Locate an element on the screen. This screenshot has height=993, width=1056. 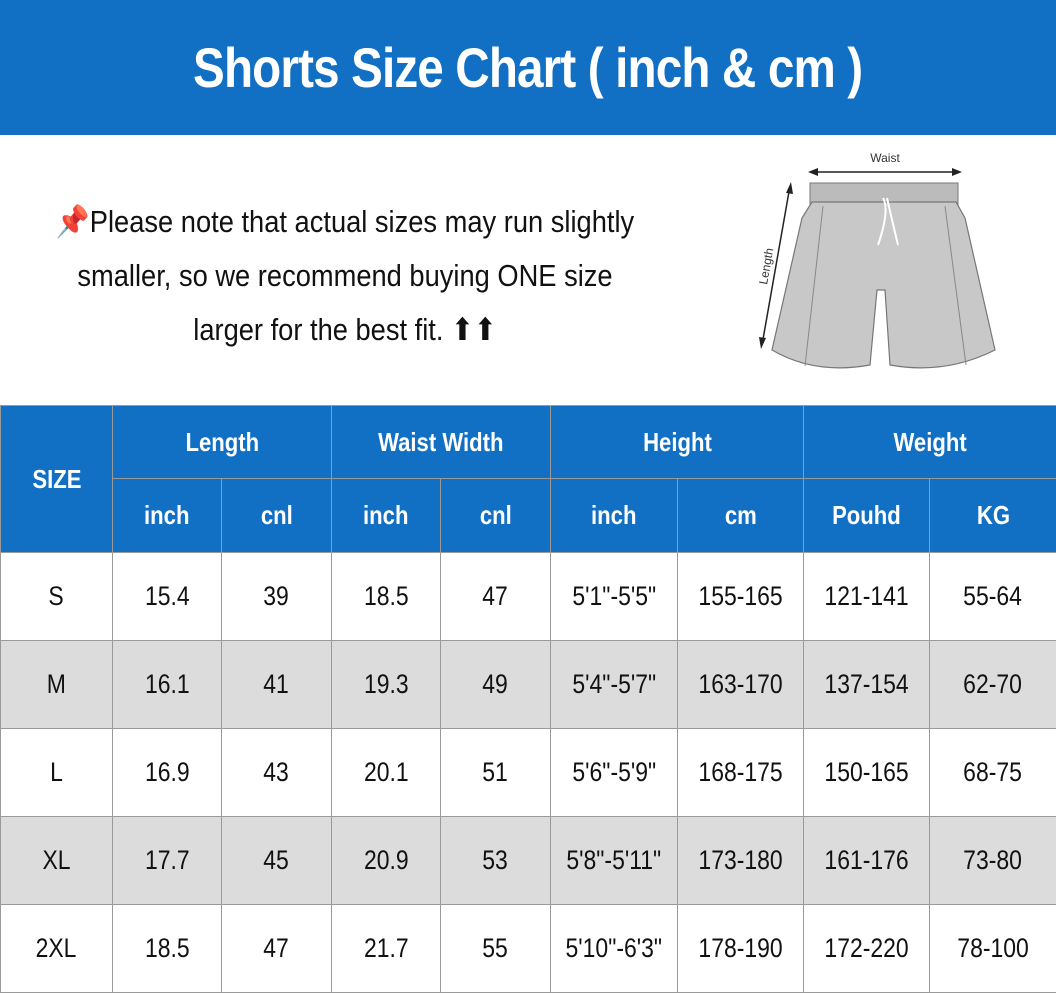
table-cell: 20.1 is located at coordinates (386, 773).